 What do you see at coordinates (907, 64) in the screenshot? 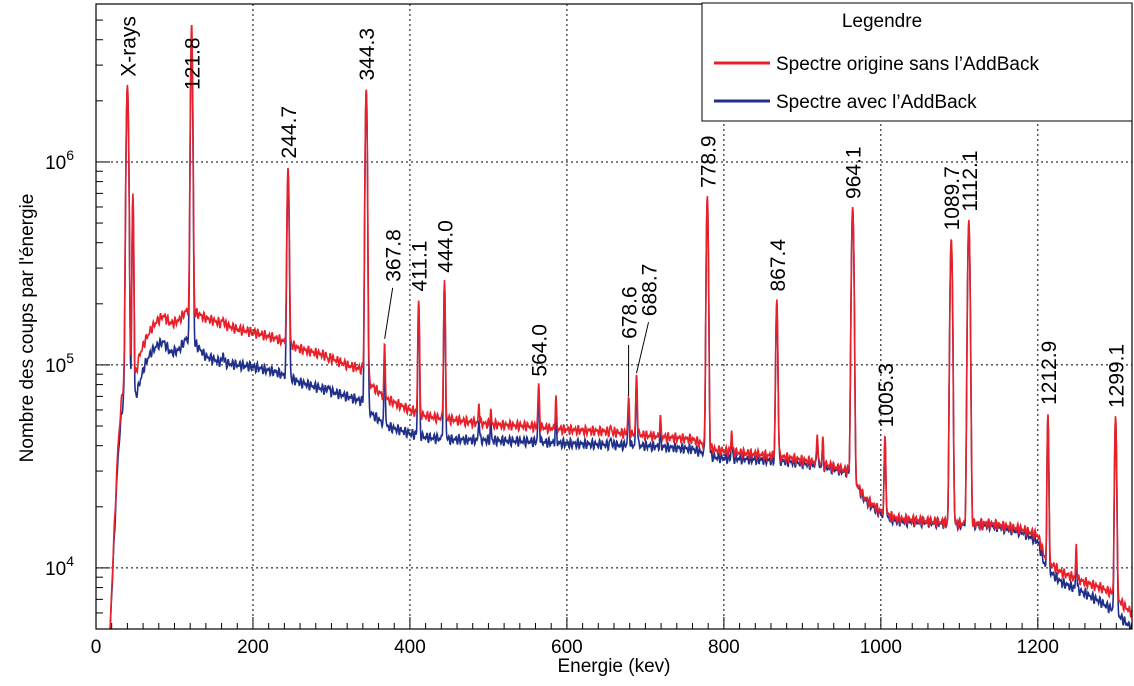
I see `legend-entry-label: Spectre origine sans l’AddBack` at bounding box center [907, 64].